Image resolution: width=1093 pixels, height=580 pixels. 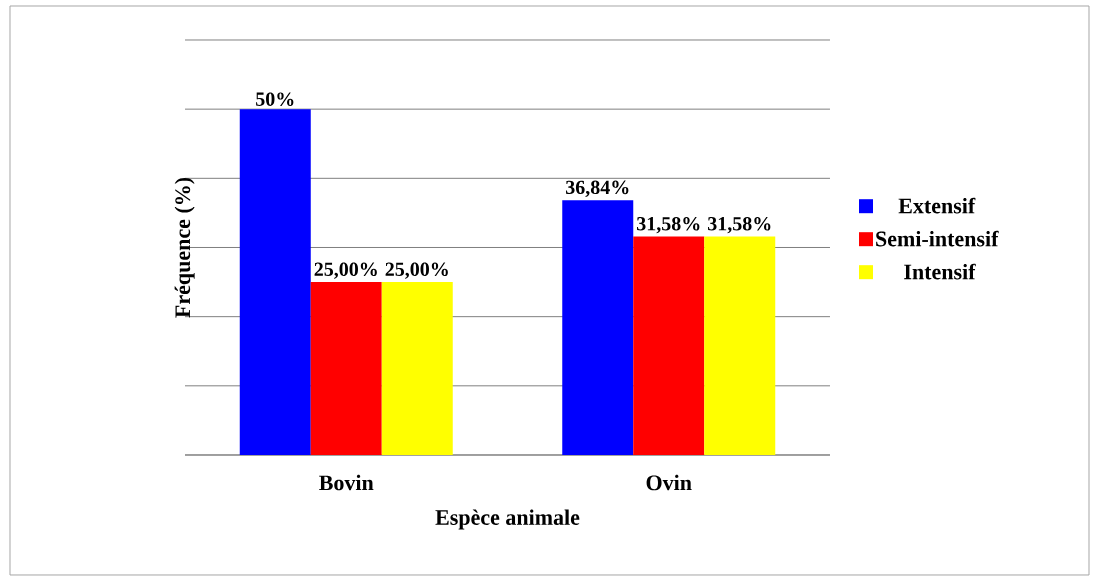 I want to click on x-axis-title: Espèce animale, so click(x=507, y=519).